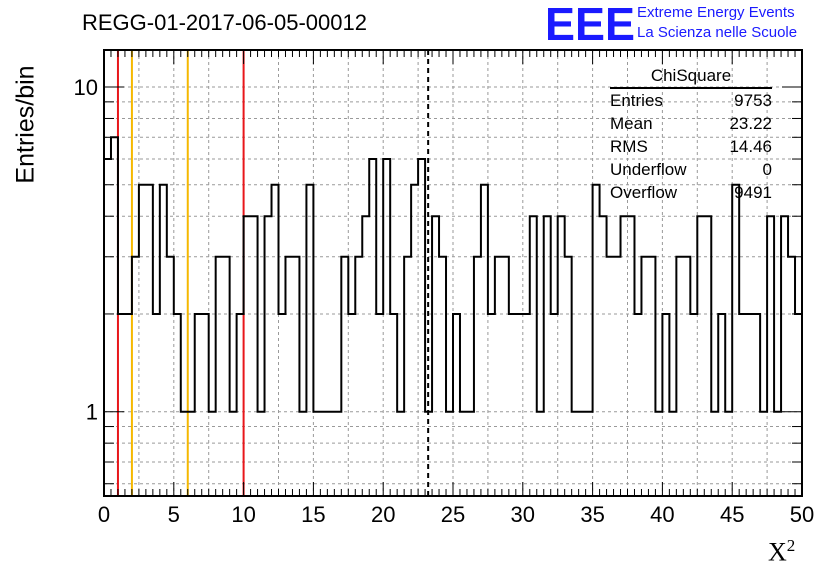 Image resolution: width=836 pixels, height=572 pixels. What do you see at coordinates (691, 146) in the screenshot?
I see `stats-row-rms: RMS 14.46` at bounding box center [691, 146].